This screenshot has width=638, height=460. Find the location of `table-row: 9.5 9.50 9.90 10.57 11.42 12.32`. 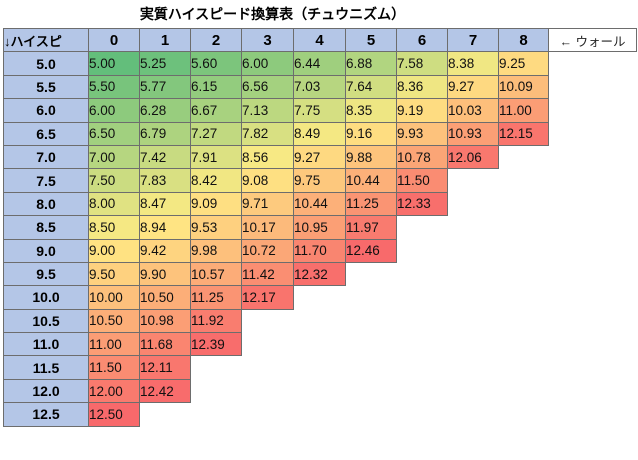

table-row: 9.5 9.50 9.90 10.57 11.42 12.32 is located at coordinates (320, 274).